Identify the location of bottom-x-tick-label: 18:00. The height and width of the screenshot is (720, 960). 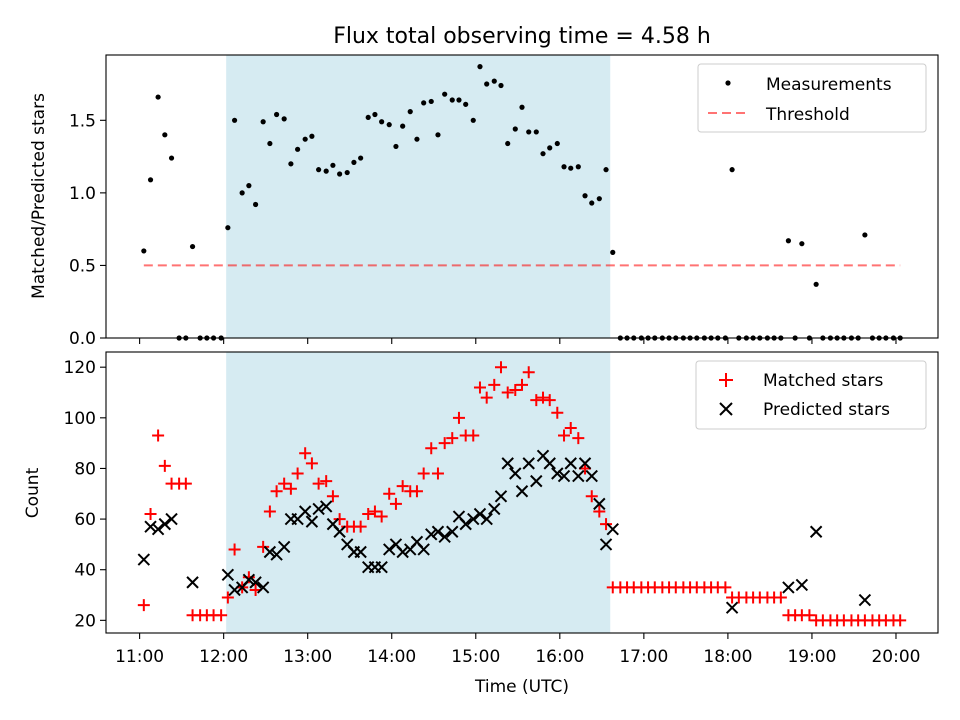
(727, 657).